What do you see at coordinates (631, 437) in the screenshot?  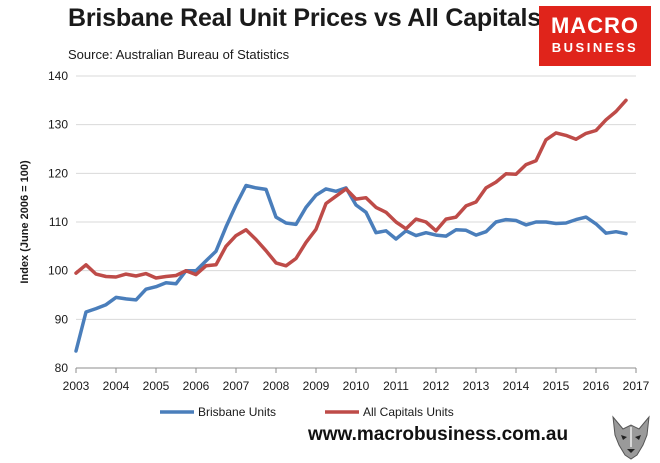 I see `wolf-mascot-icon` at bounding box center [631, 437].